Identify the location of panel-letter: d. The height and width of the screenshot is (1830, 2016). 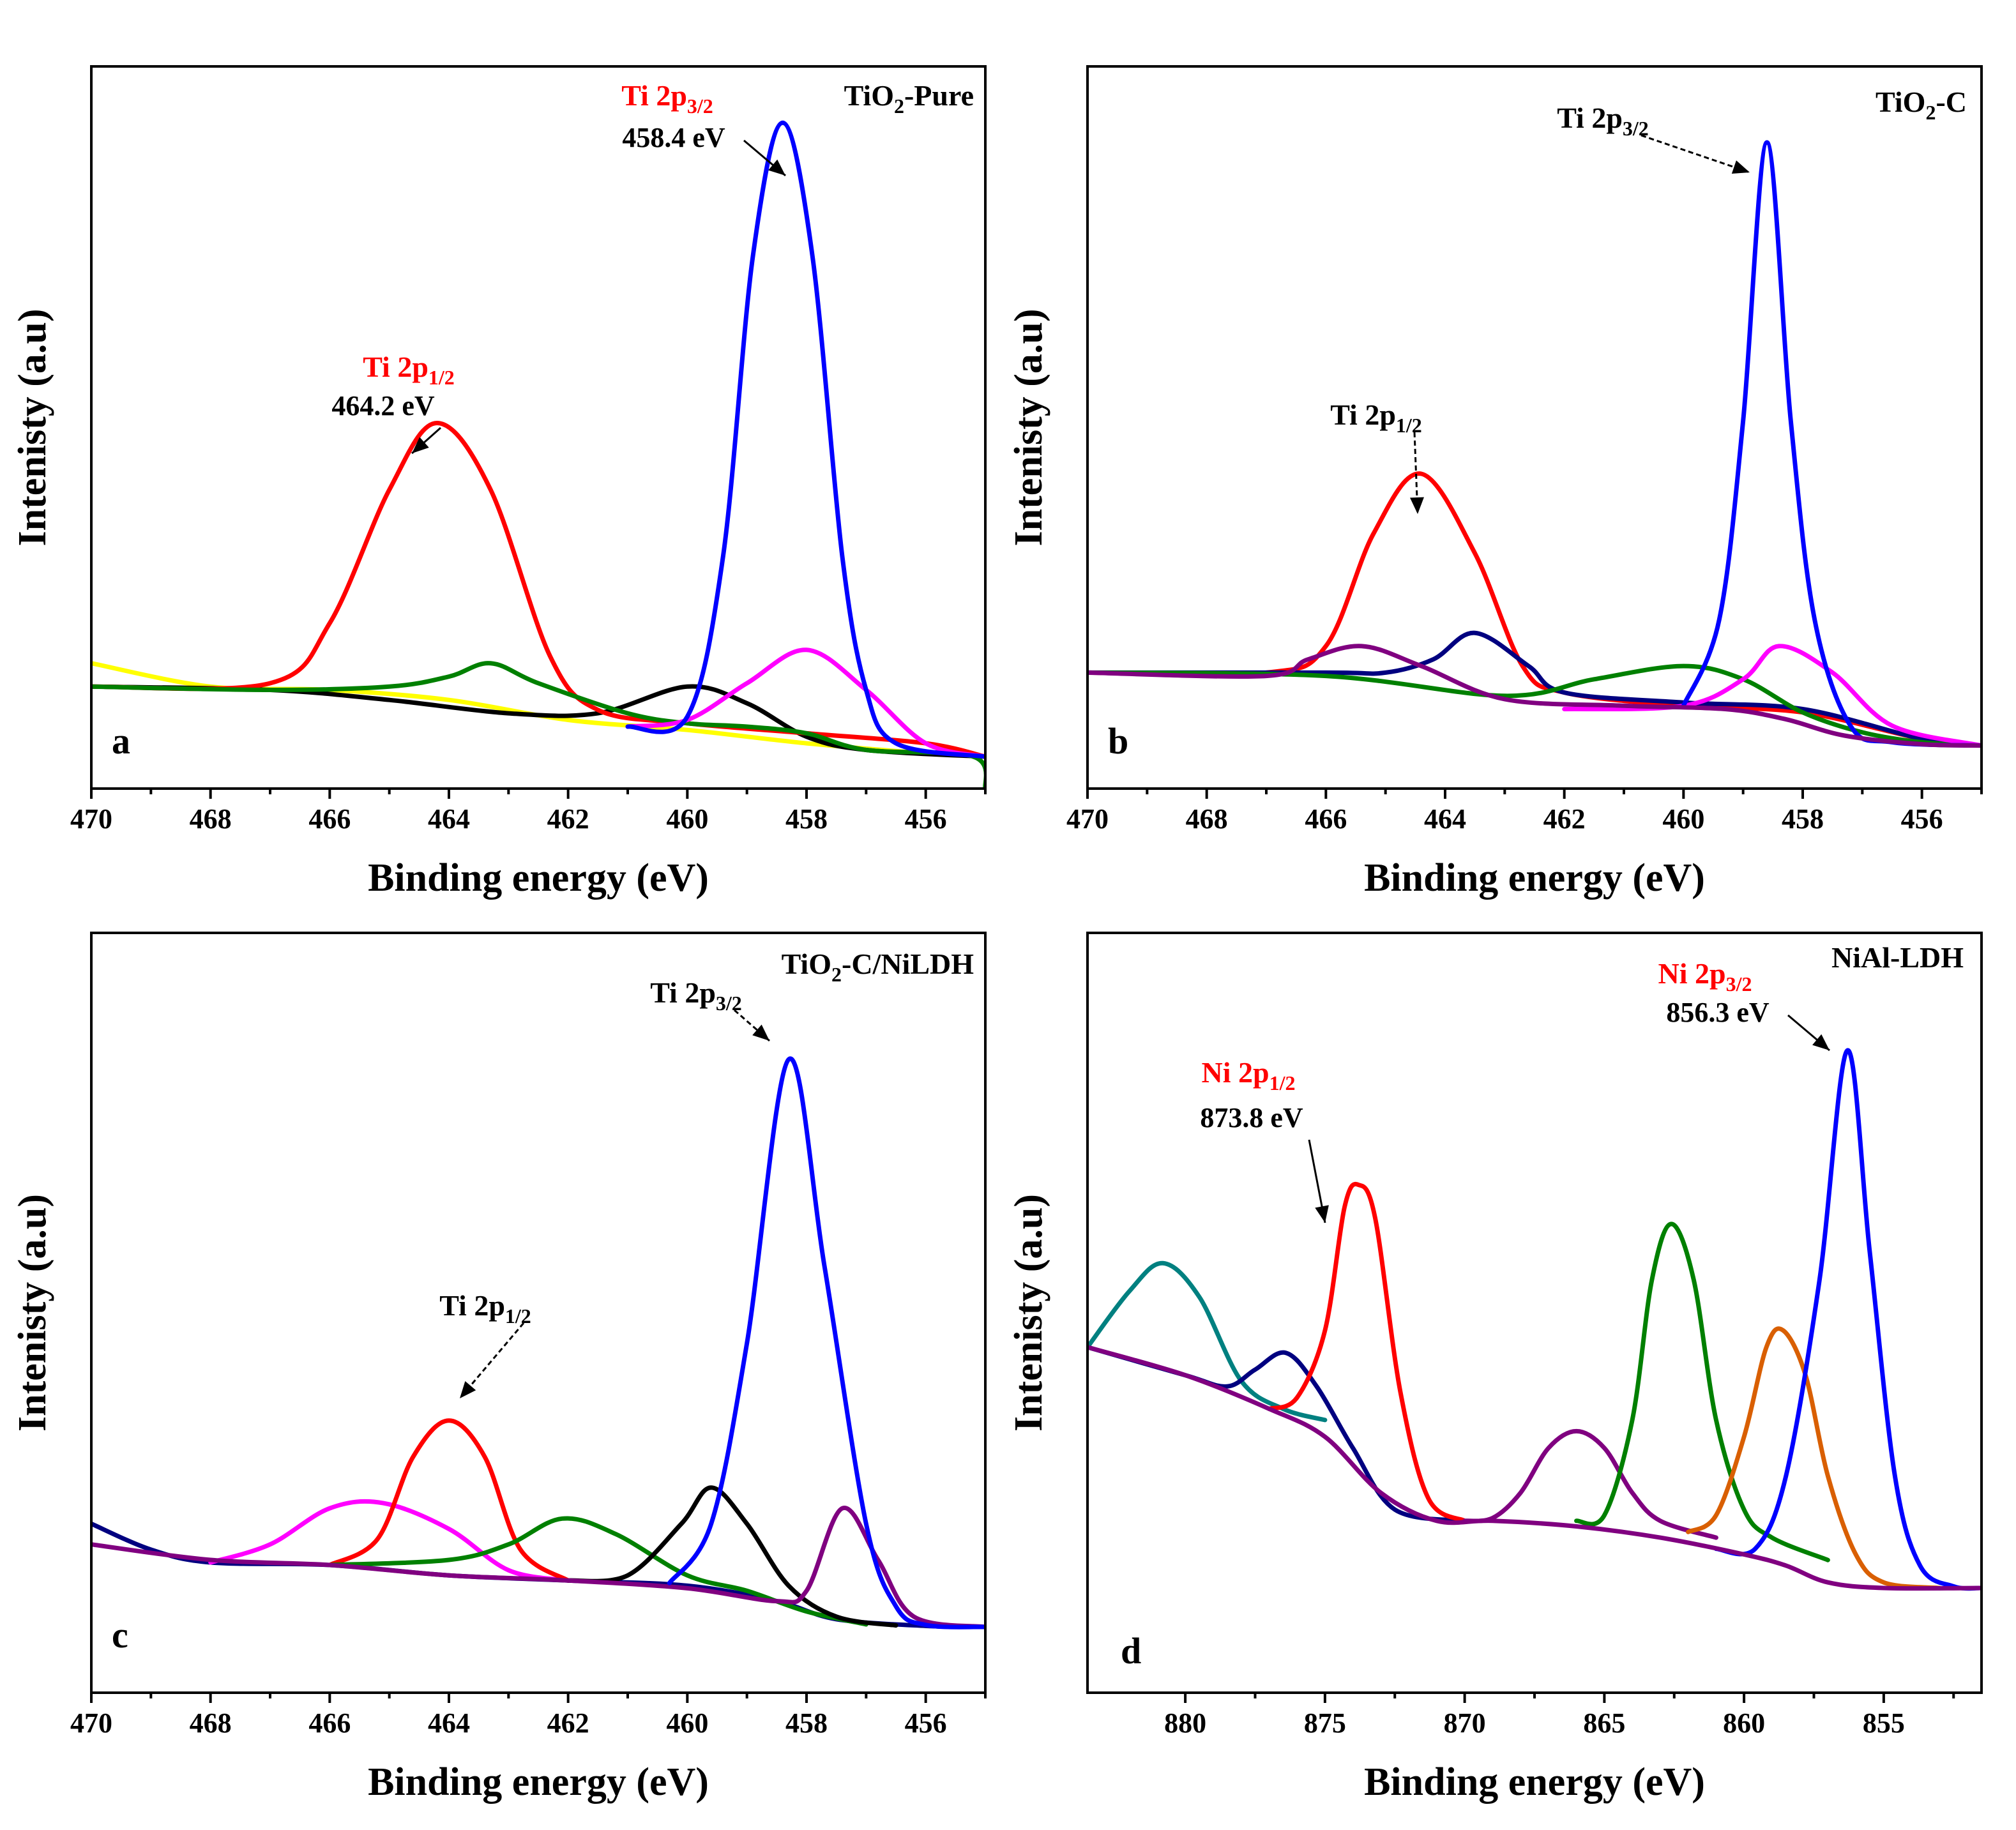
(1131, 1651).